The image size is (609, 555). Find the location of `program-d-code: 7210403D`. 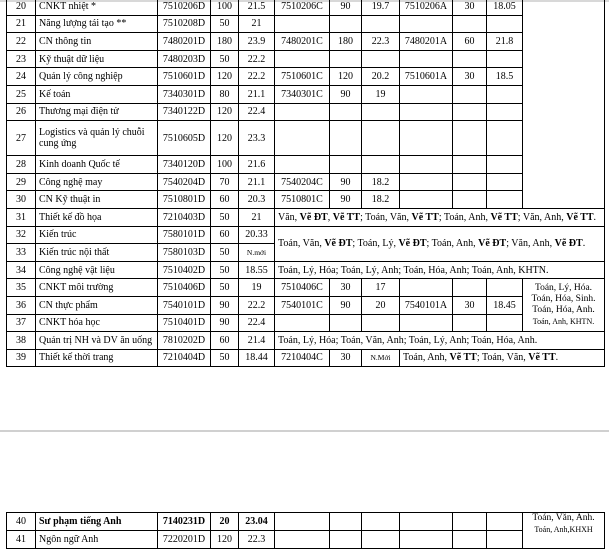

program-d-code: 7210403D is located at coordinates (184, 217).